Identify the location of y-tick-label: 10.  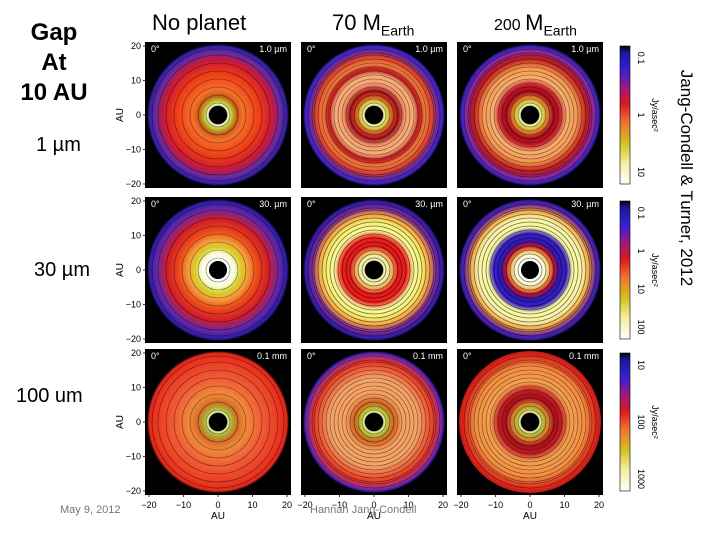
(136, 236).